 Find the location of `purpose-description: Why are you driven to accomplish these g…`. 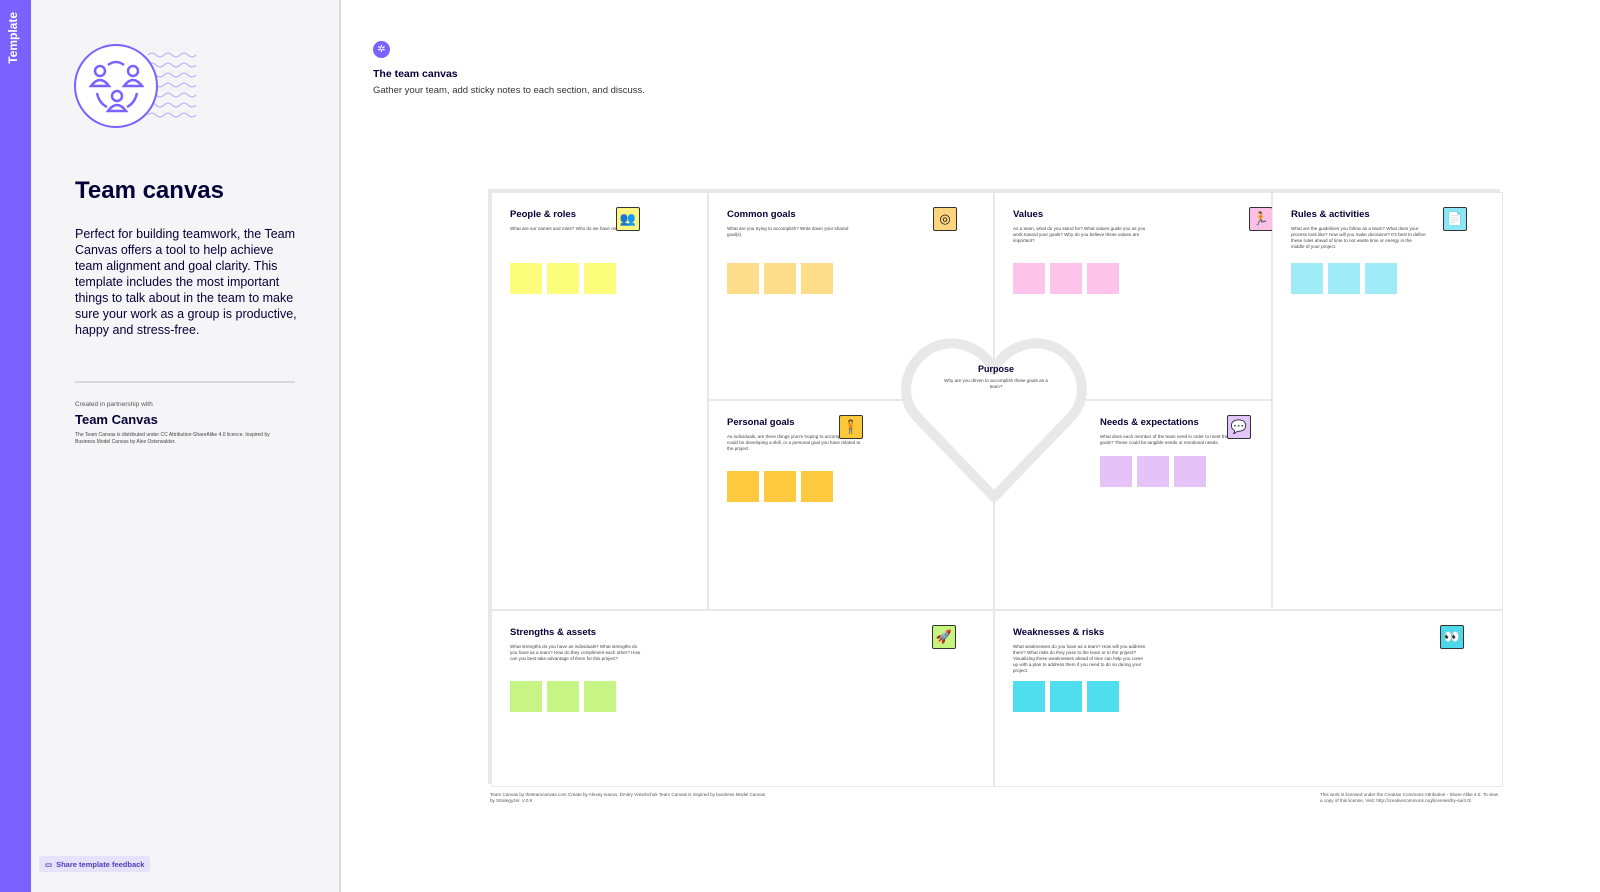

purpose-description: Why are you driven to accomplish these g… is located at coordinates (996, 383).